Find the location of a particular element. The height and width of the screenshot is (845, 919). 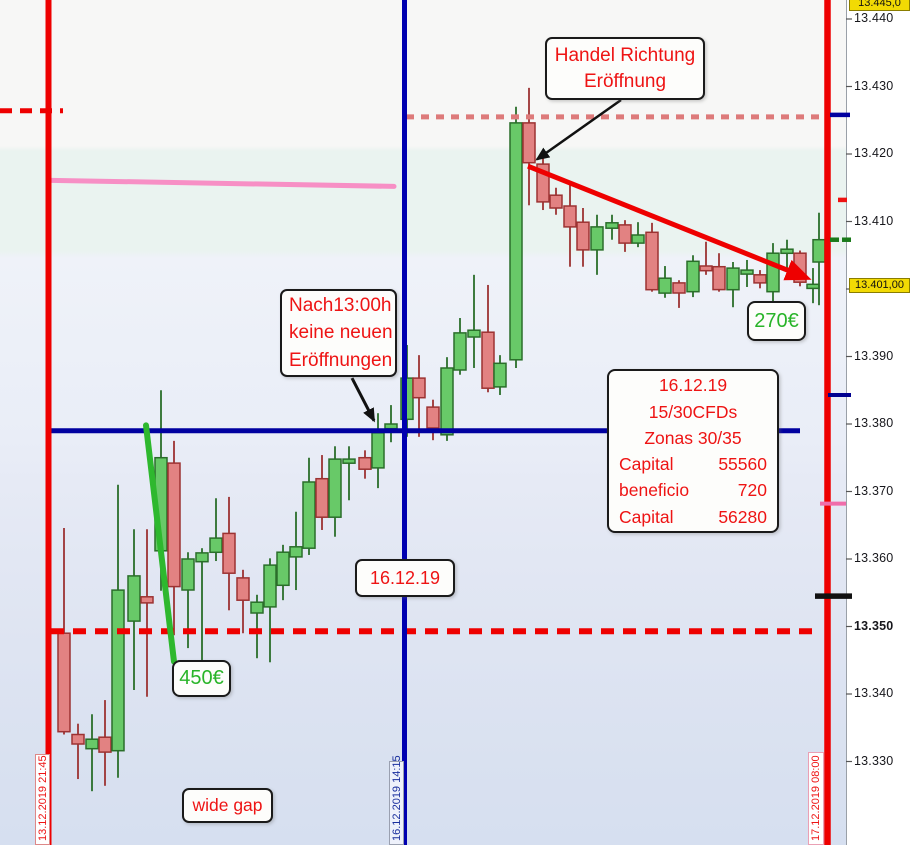

session-date-label: 16.12.19 is located at coordinates (405, 577).